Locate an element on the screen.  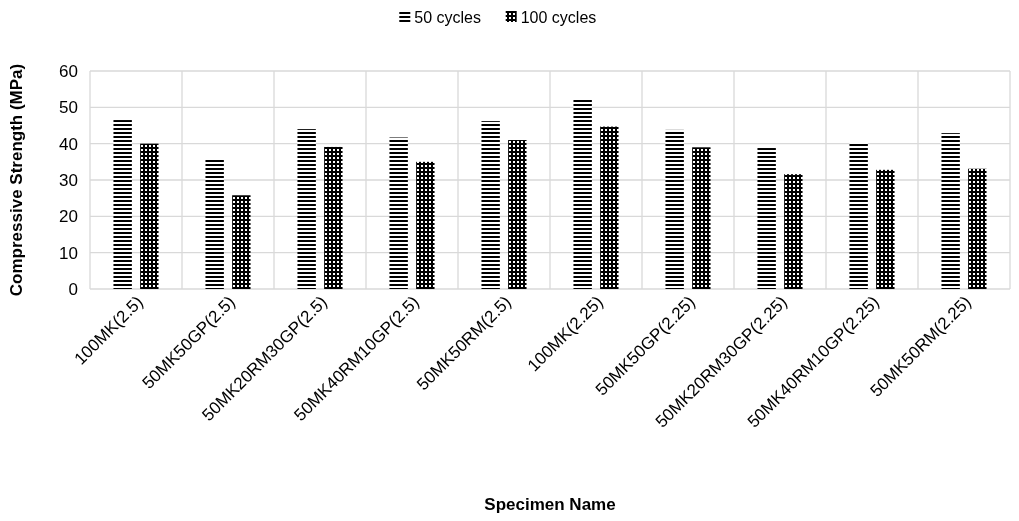
y-tick-label: 50 is located at coordinates (68, 108).